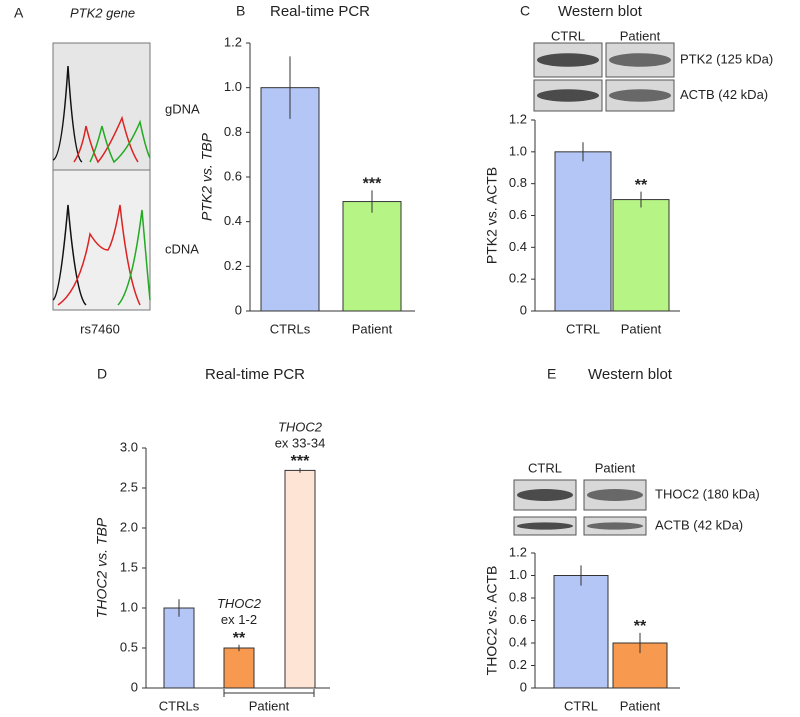  I want to click on y-tick-label: 2.0, so click(129, 526).